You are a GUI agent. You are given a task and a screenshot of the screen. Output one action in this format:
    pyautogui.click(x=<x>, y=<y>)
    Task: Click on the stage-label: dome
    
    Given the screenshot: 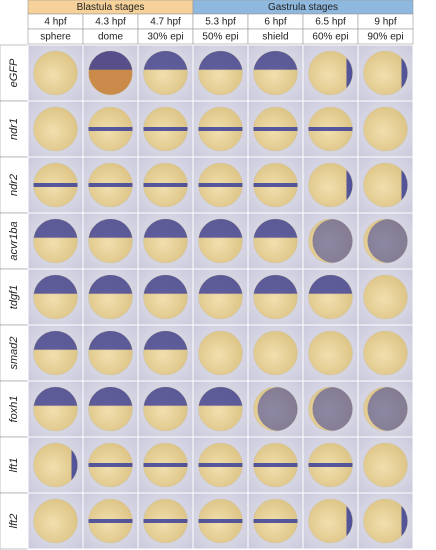 What is the action you would take?
    pyautogui.click(x=110, y=37)
    